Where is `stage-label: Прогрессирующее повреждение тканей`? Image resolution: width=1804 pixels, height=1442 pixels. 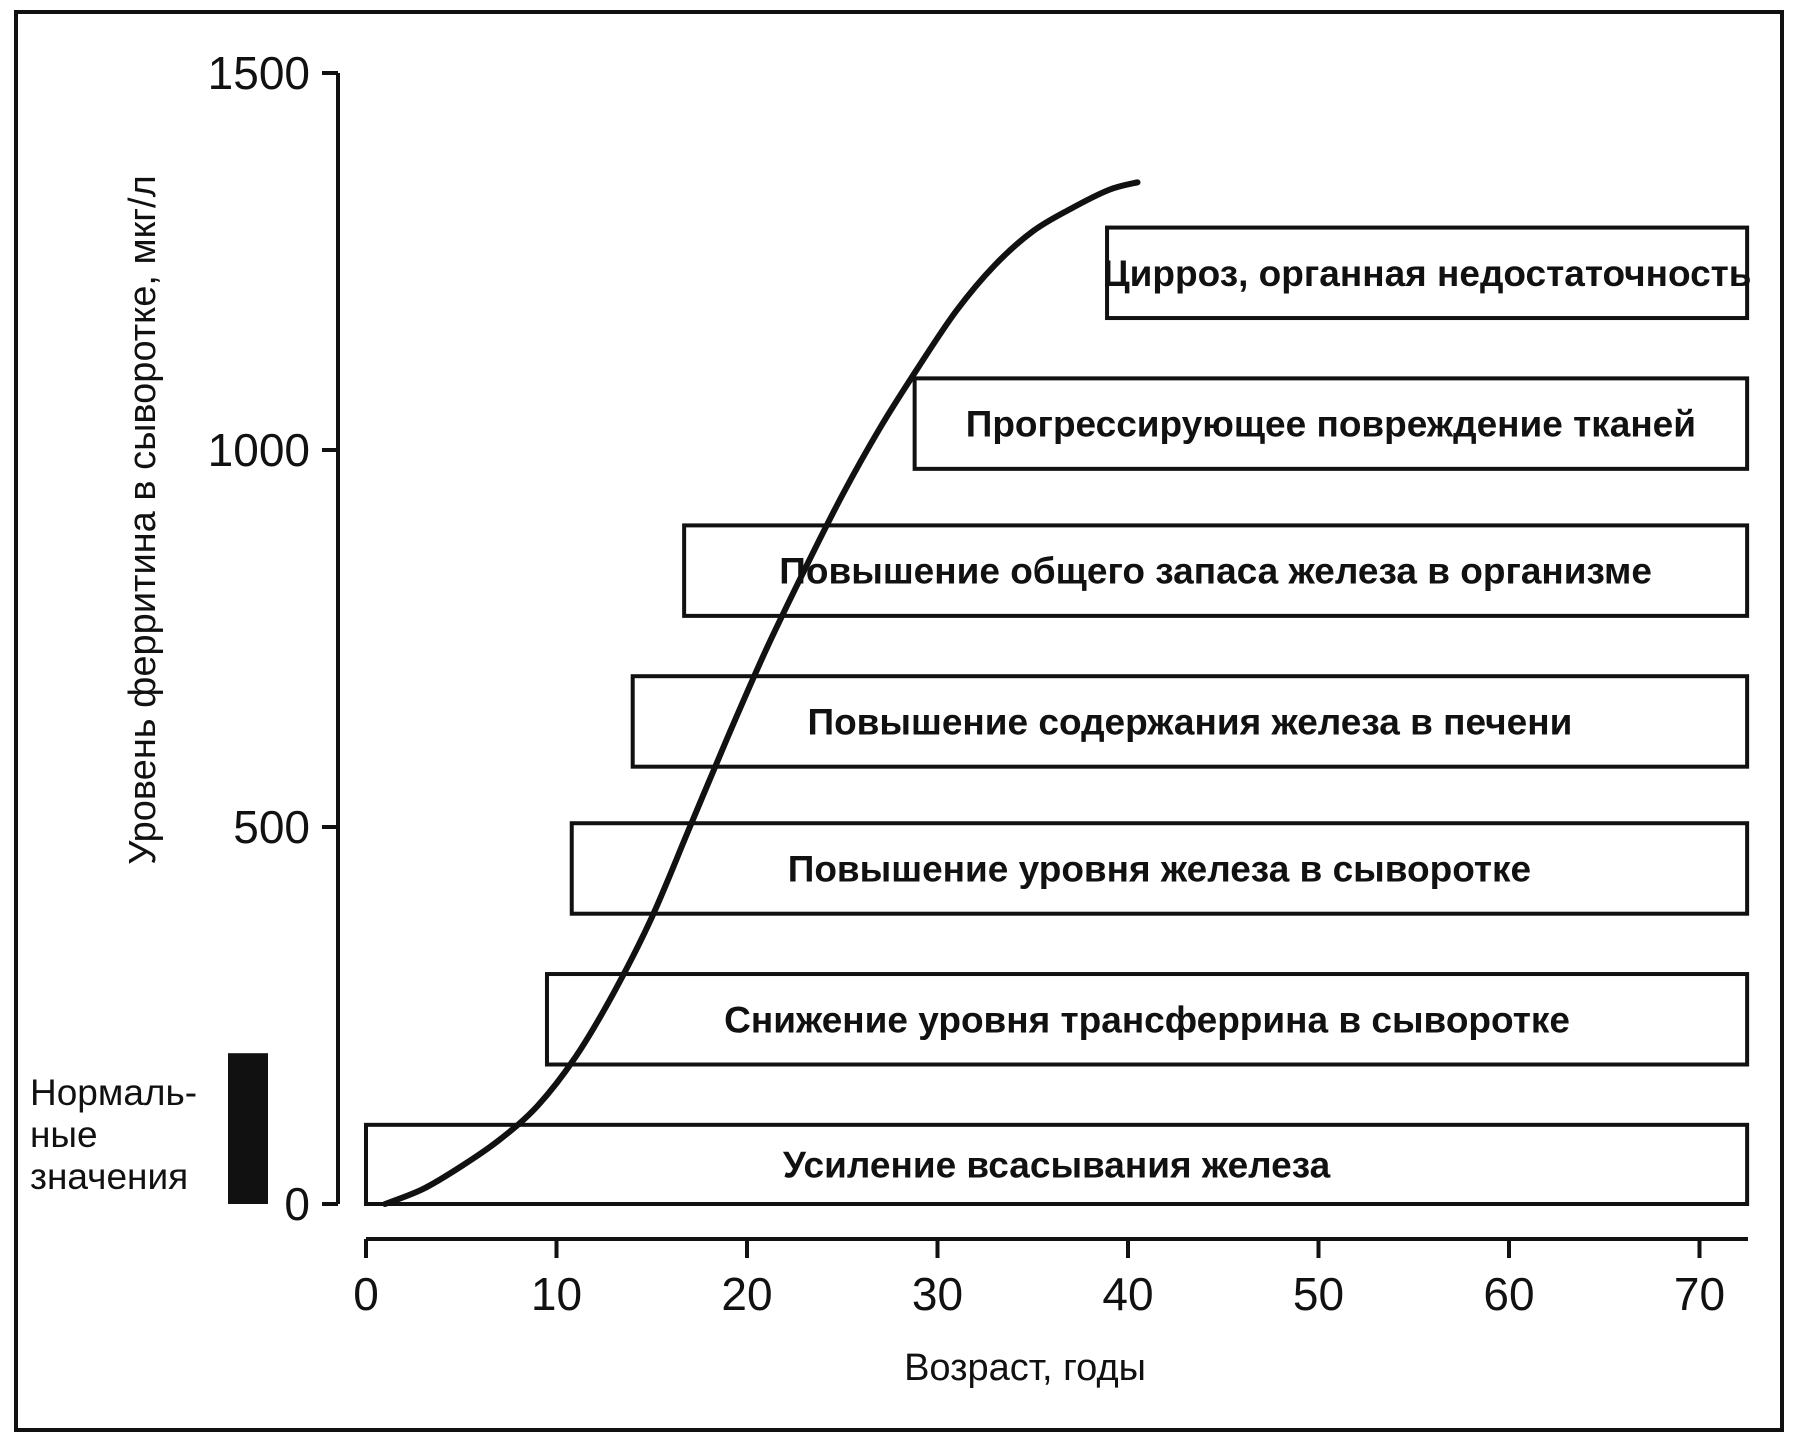
stage-label: Прогрессирующее повреждение тканей is located at coordinates (1331, 424).